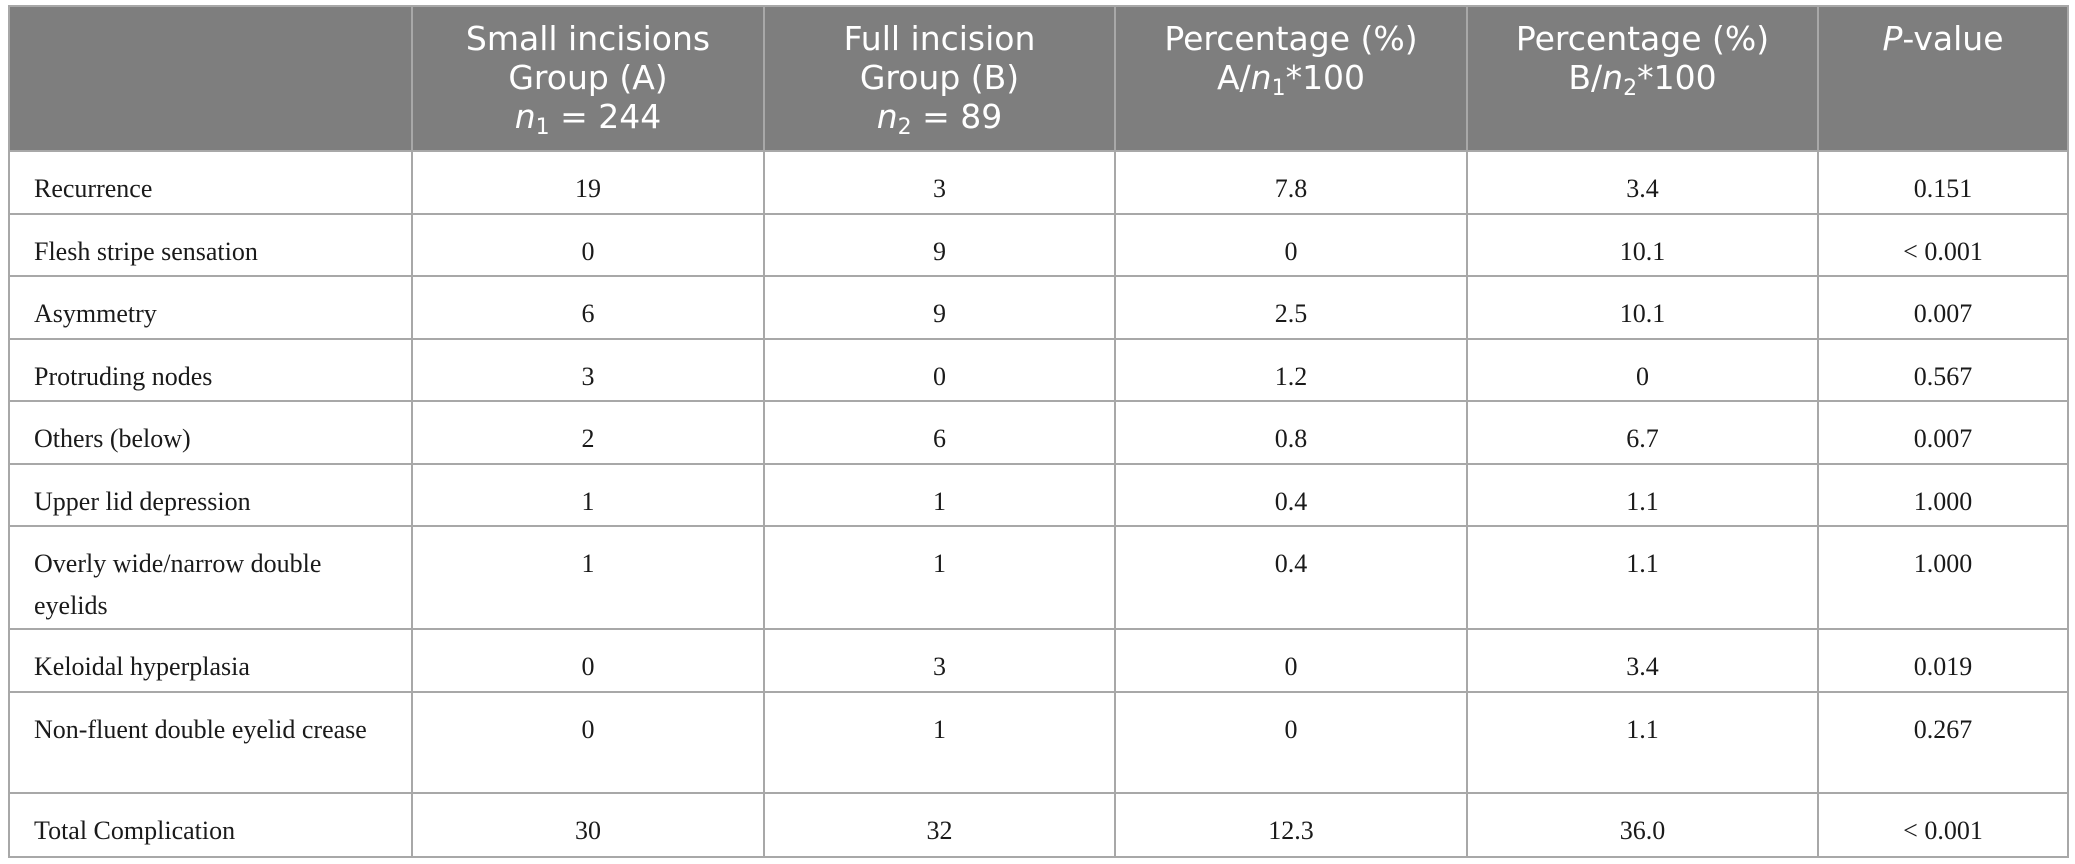 The width and height of the screenshot is (2075, 864). What do you see at coordinates (210, 78) in the screenshot?
I see `header-cell-empty` at bounding box center [210, 78].